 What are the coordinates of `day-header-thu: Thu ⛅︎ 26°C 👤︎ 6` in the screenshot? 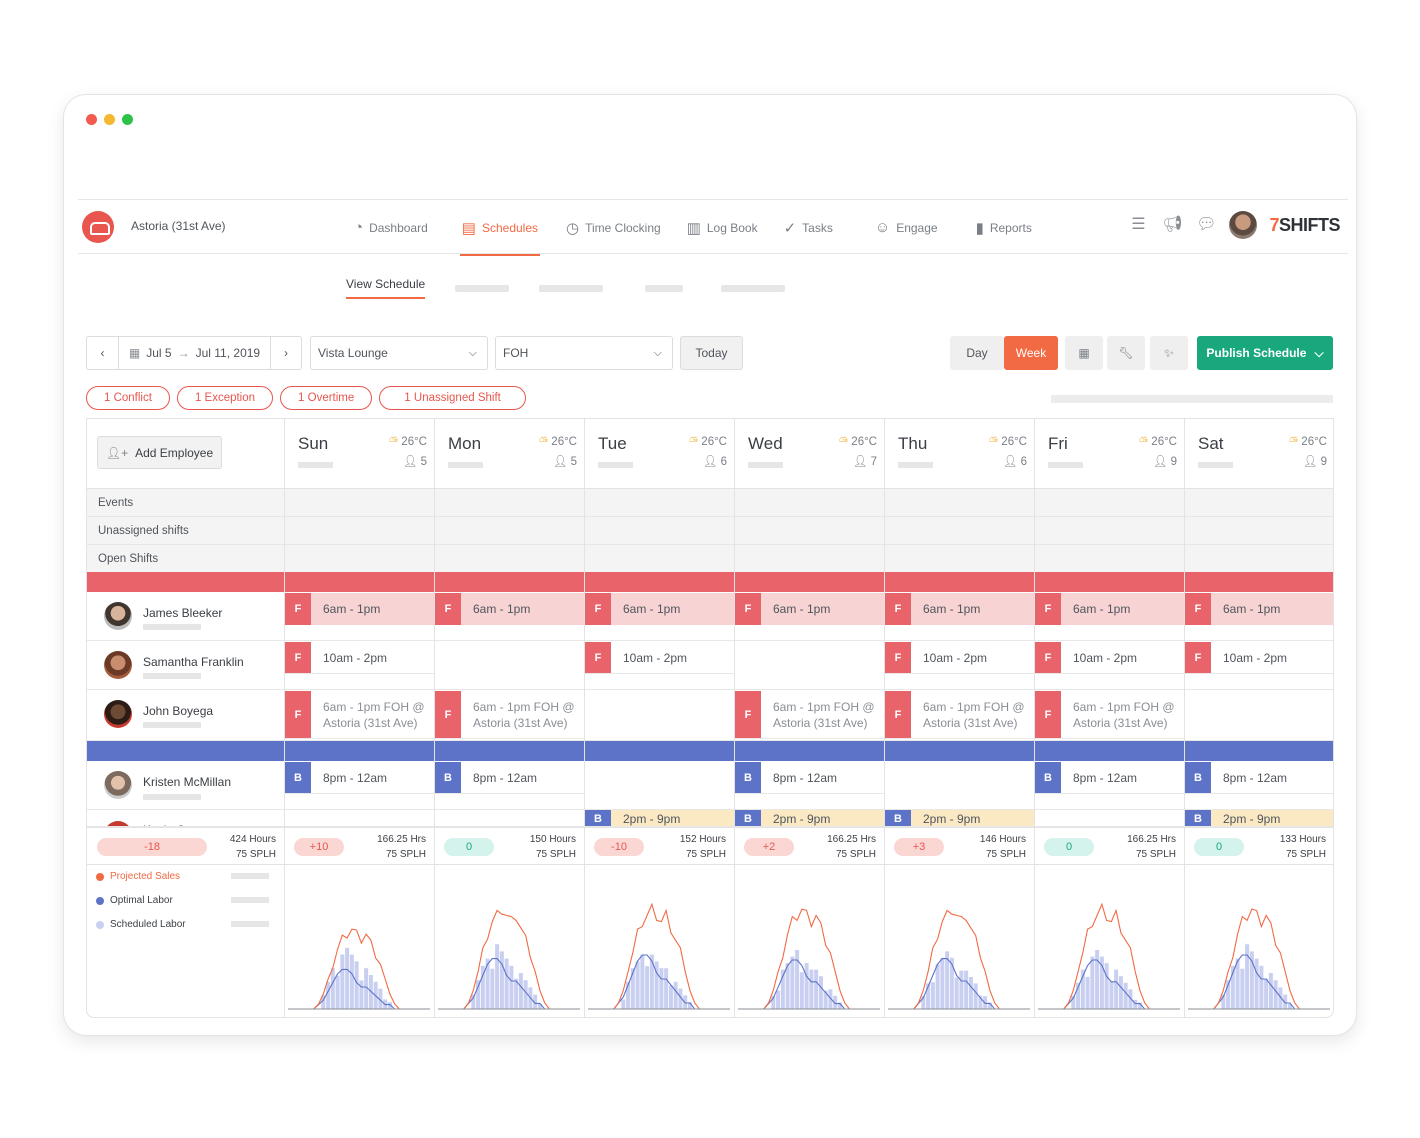 It's located at (959, 454).